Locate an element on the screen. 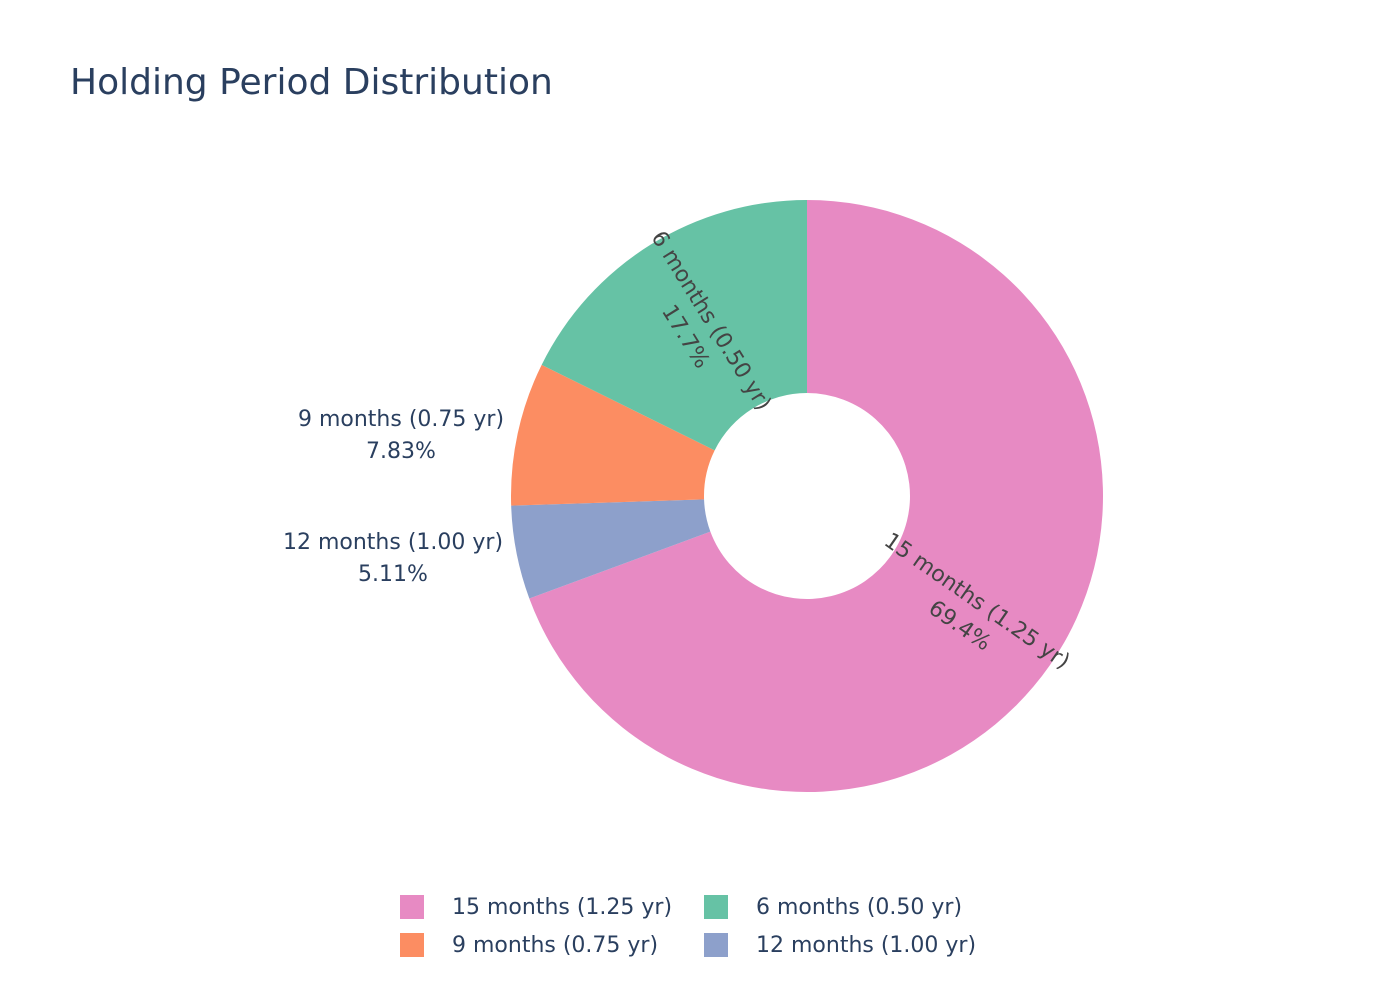 The image size is (1400, 1000). legend-item: 12 months (1.00 yr) is located at coordinates (844, 945).